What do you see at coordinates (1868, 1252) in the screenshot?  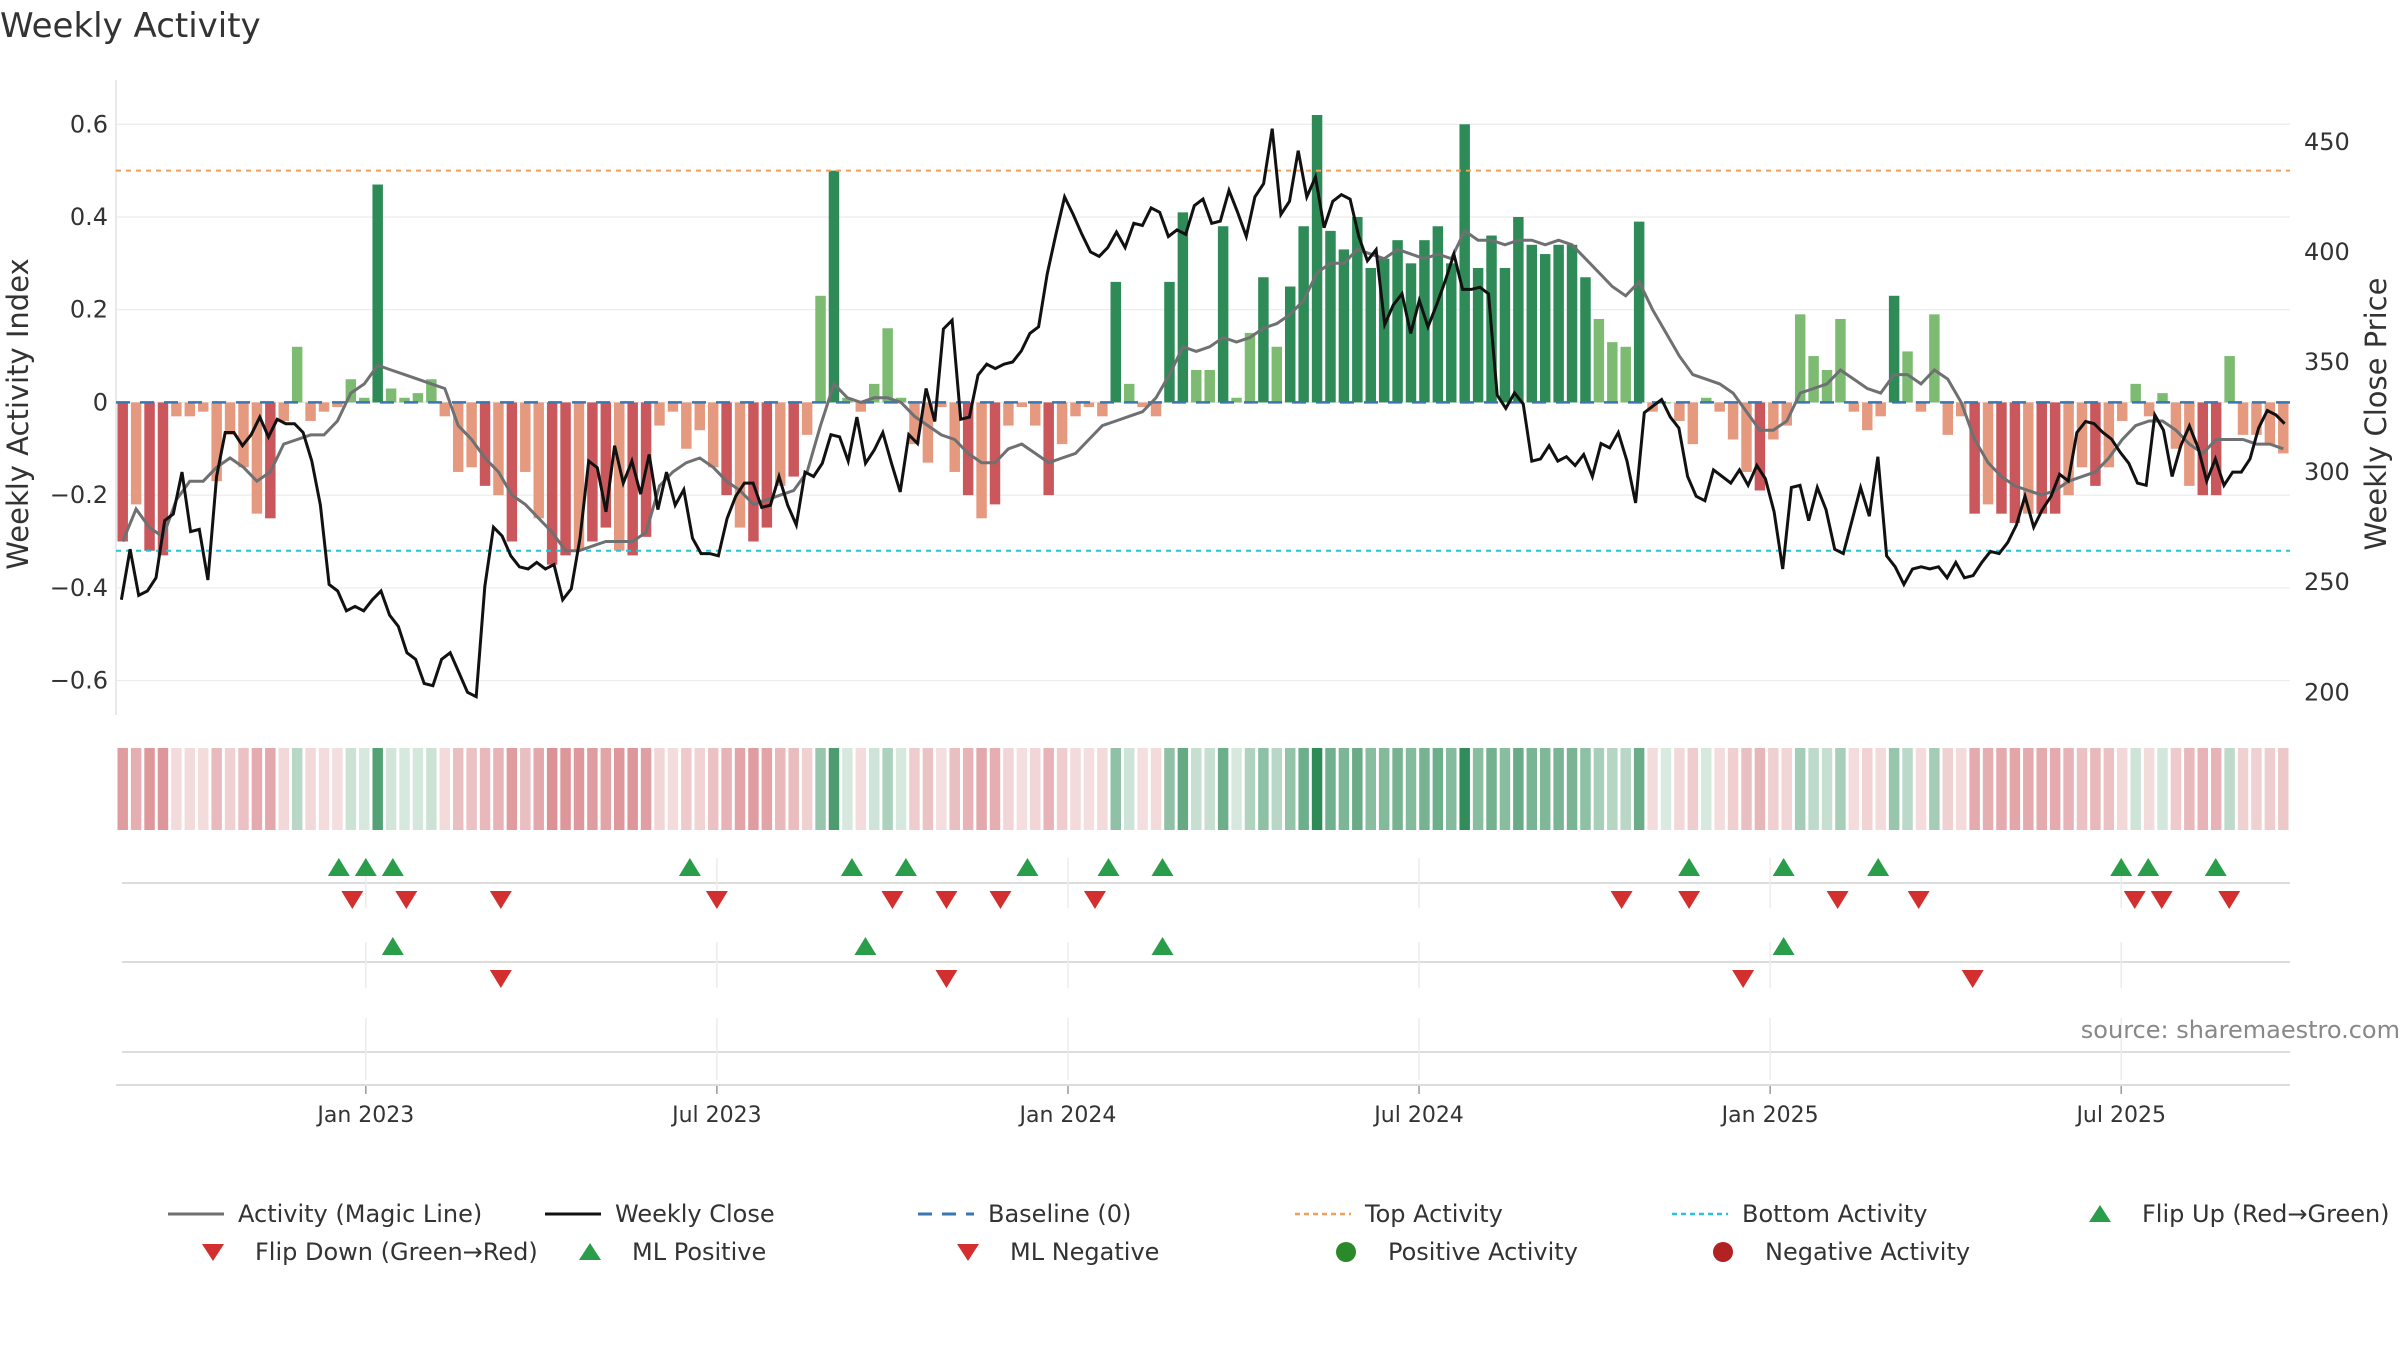 I see `legend-label: Negative Activity` at bounding box center [1868, 1252].